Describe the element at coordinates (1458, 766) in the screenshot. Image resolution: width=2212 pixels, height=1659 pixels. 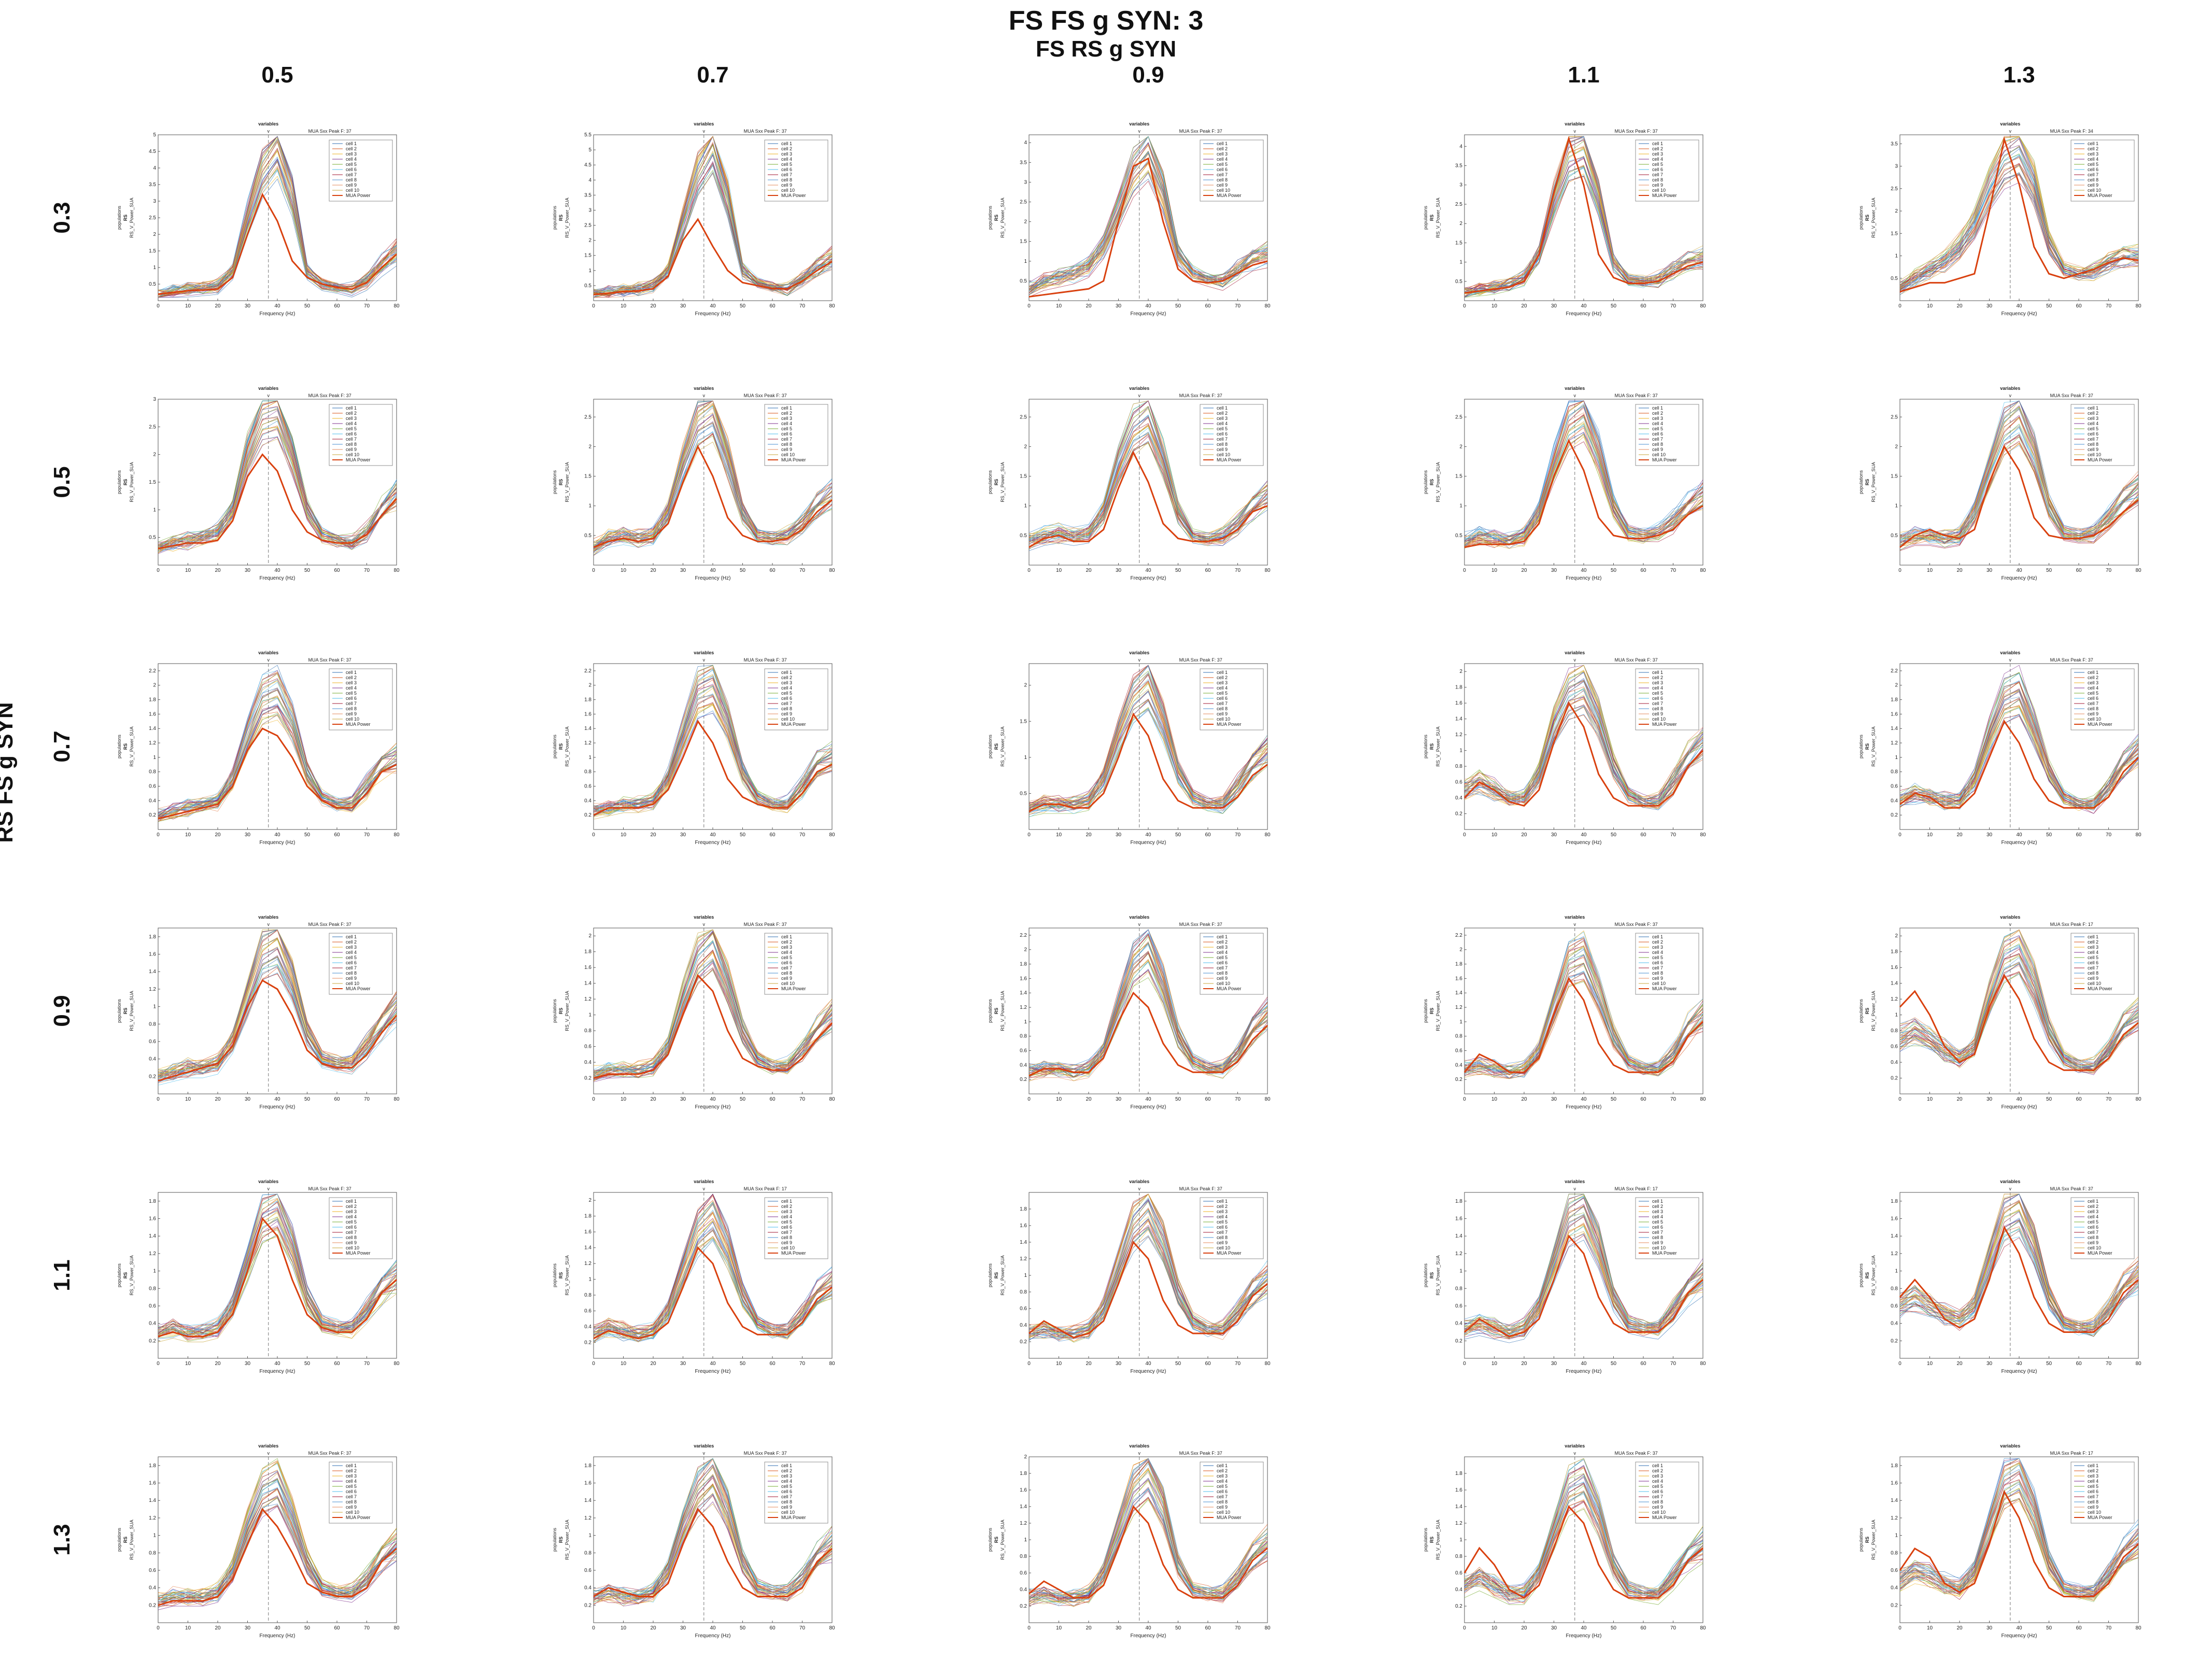
I see `y-tick-label: 0.8` at that location.